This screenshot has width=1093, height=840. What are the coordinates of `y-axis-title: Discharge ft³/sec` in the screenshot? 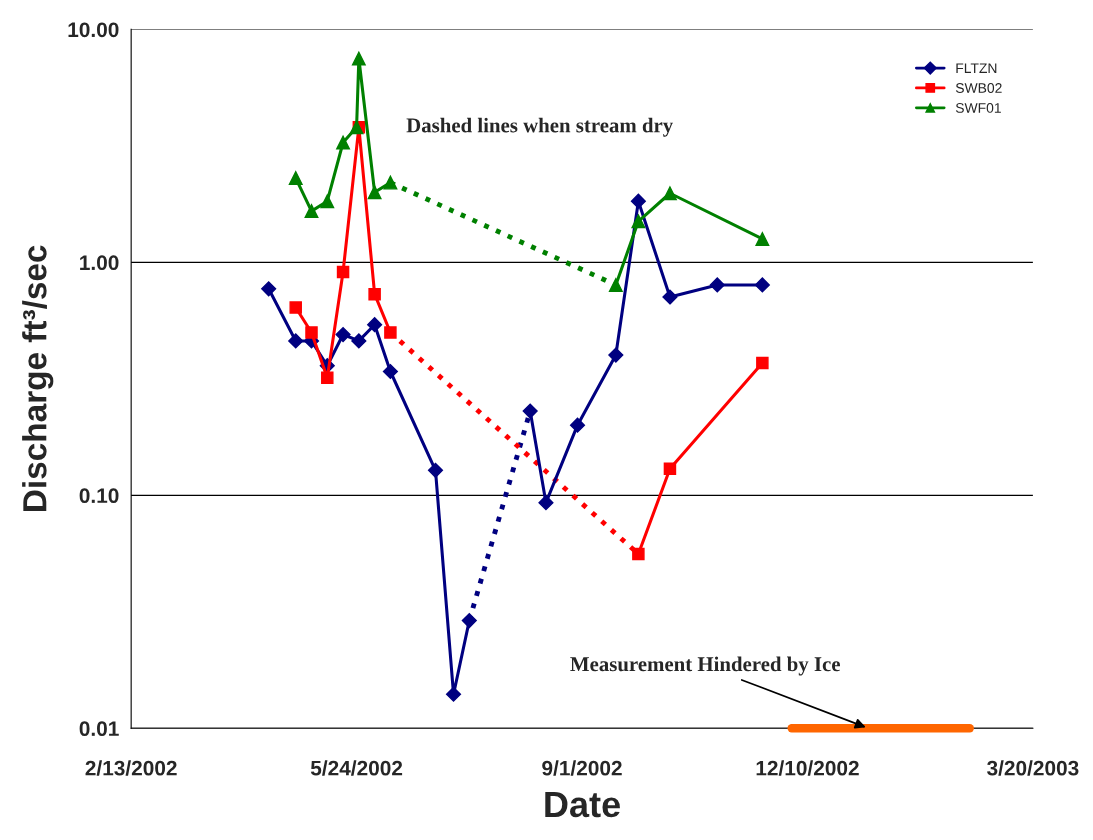 It's located at (38, 378).